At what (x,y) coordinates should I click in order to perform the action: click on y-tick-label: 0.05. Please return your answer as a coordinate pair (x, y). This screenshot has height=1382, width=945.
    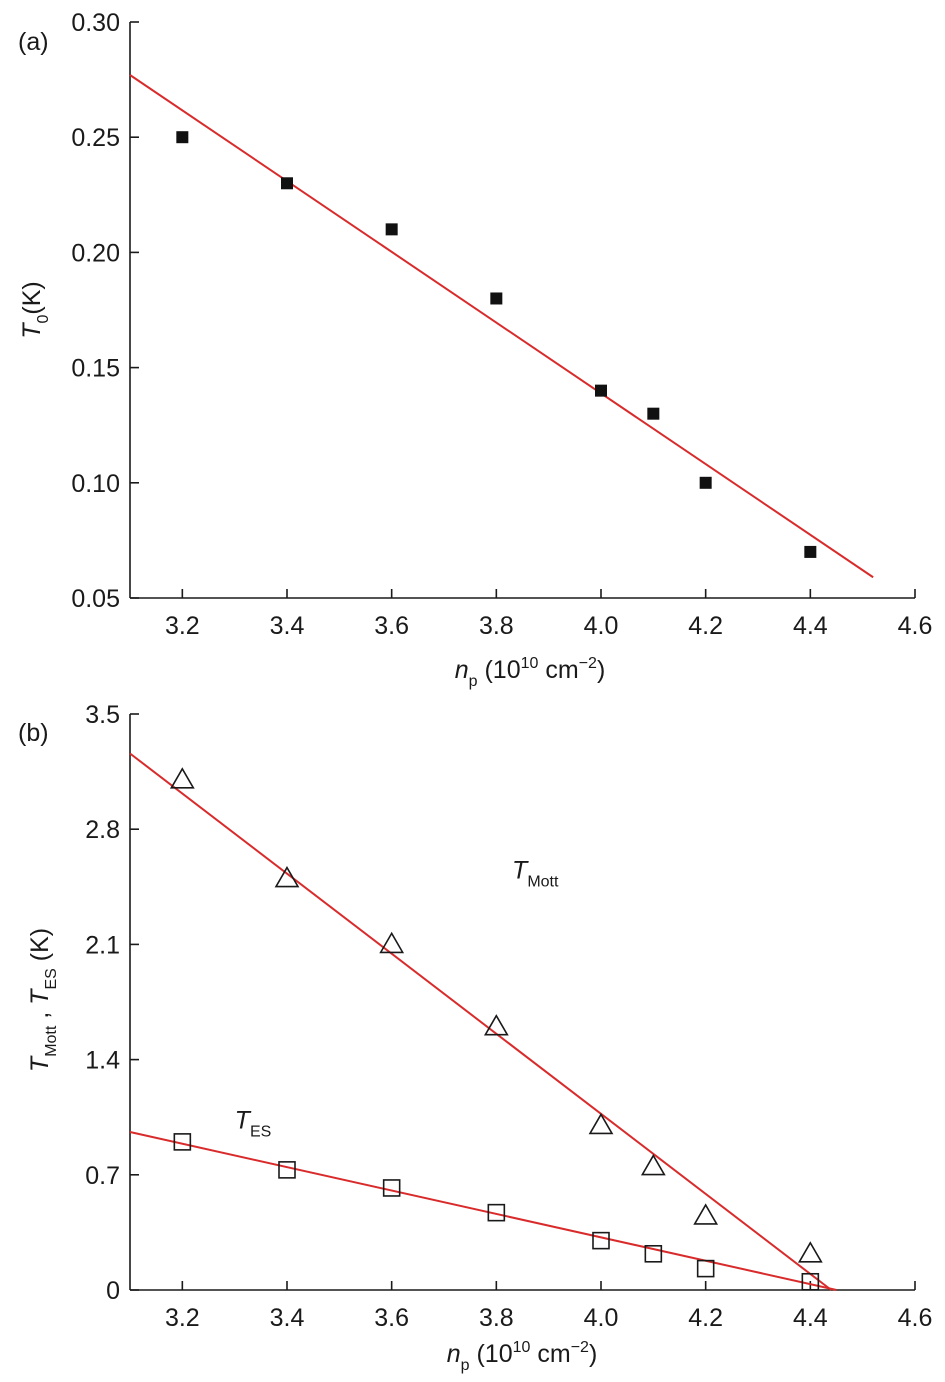
    Looking at the image, I should click on (95, 599).